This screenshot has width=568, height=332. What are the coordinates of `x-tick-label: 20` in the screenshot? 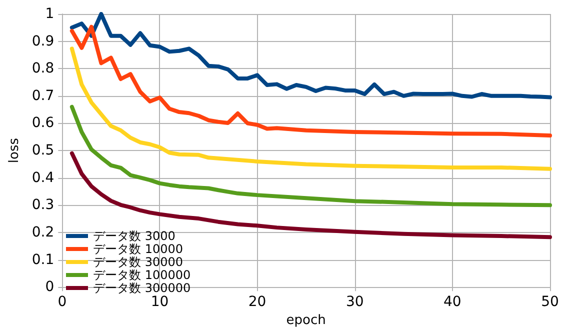 It's located at (257, 302).